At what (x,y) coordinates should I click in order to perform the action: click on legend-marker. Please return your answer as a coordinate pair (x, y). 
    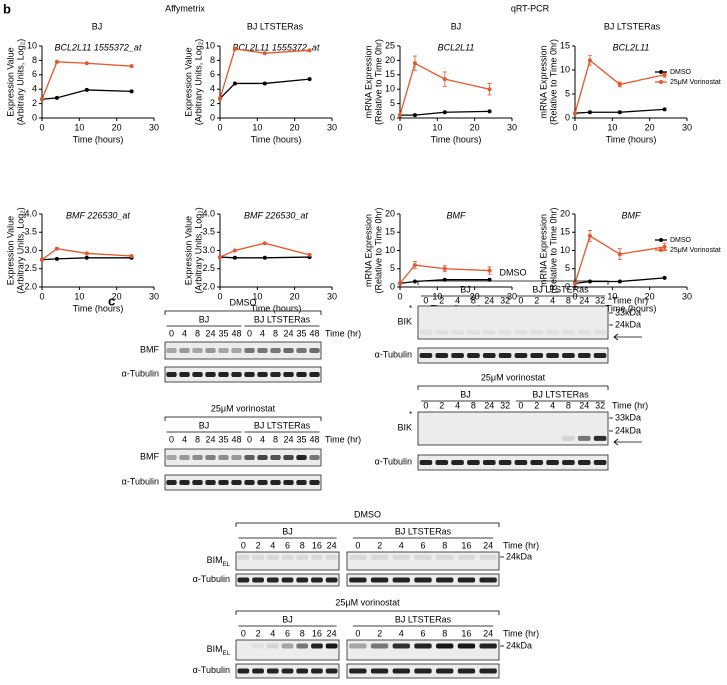
    Looking at the image, I should click on (661, 72).